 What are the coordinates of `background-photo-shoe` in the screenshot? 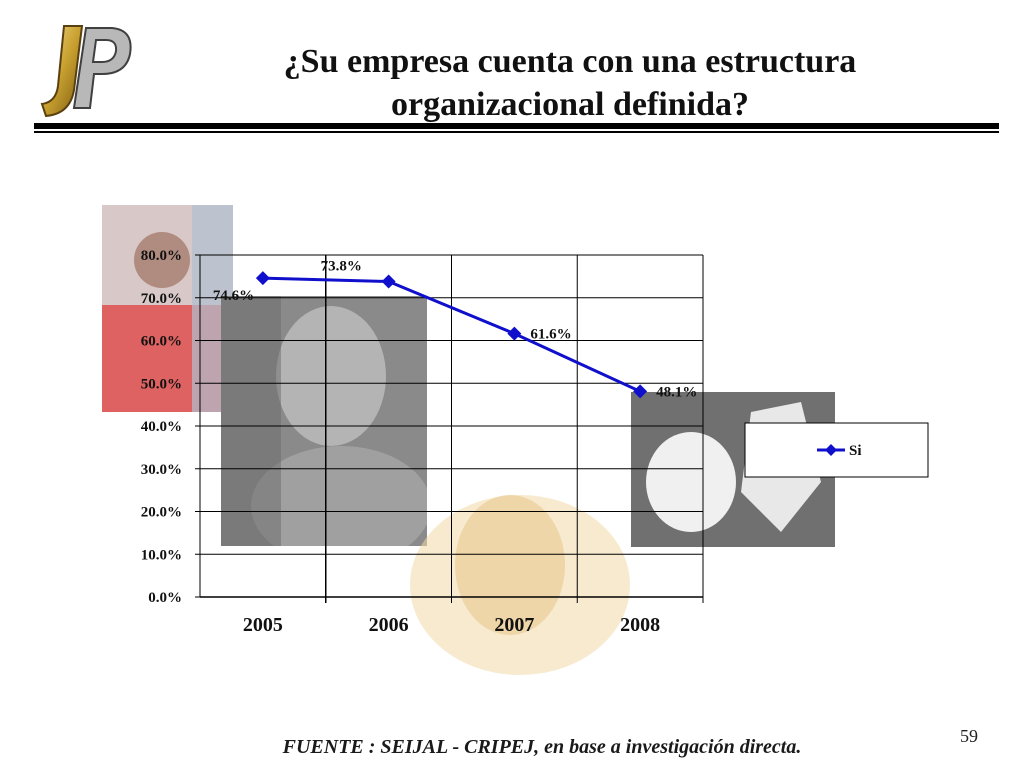 It's located at (520, 585).